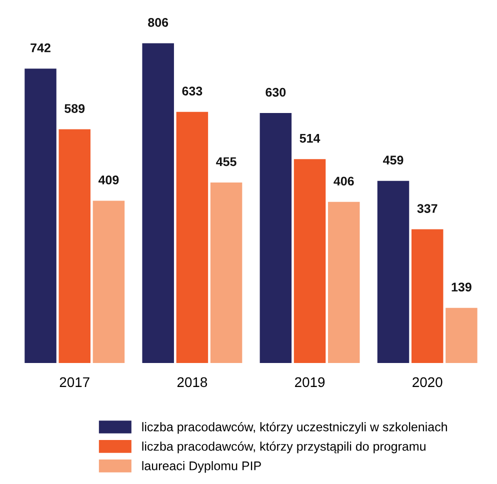 This screenshot has width=497, height=484. Describe the element at coordinates (201, 467) in the screenshot. I see `legend-label: laureaci Dyplomu PIP` at that location.